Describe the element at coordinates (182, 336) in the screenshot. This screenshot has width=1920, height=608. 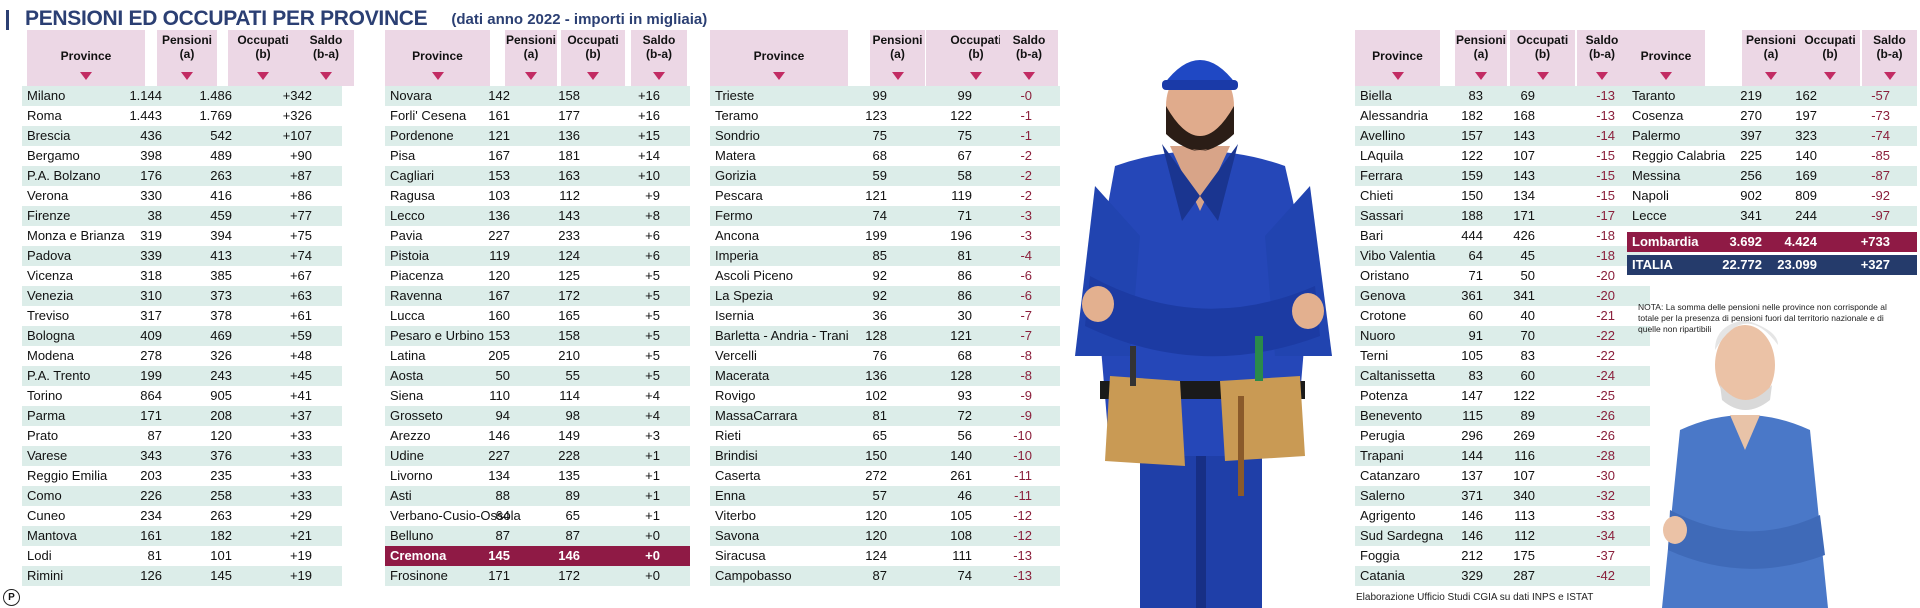
I see `table-row: Bologna 409 469 +59` at that location.